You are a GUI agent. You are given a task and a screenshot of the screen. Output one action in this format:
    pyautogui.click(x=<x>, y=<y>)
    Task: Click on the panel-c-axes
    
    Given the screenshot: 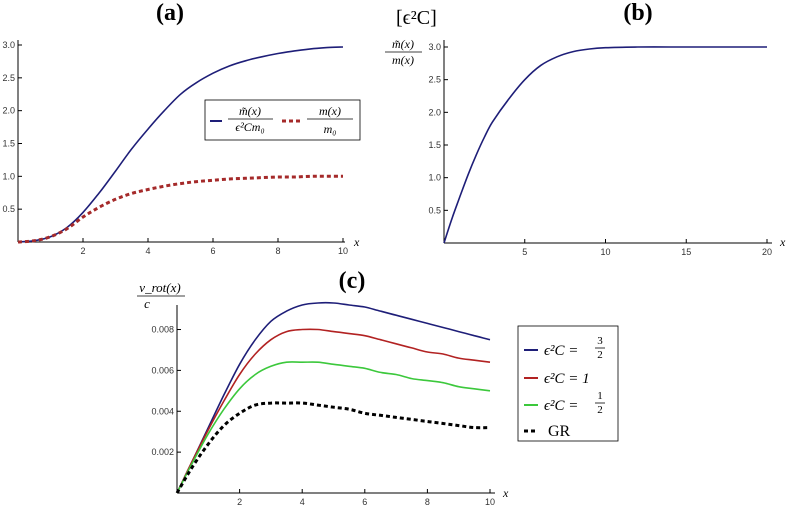 What is the action you would take?
    pyautogui.click(x=335, y=399)
    